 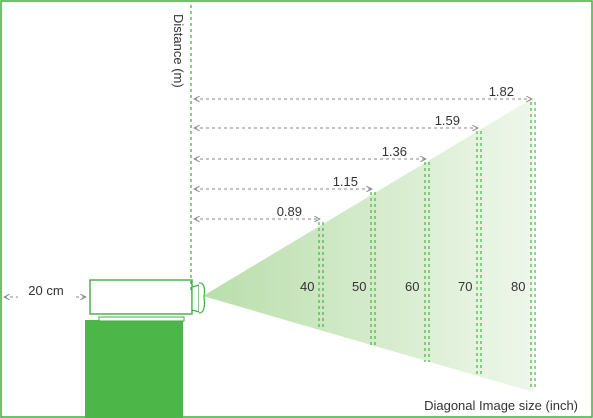 I want to click on stand-top-plate, so click(x=141, y=319).